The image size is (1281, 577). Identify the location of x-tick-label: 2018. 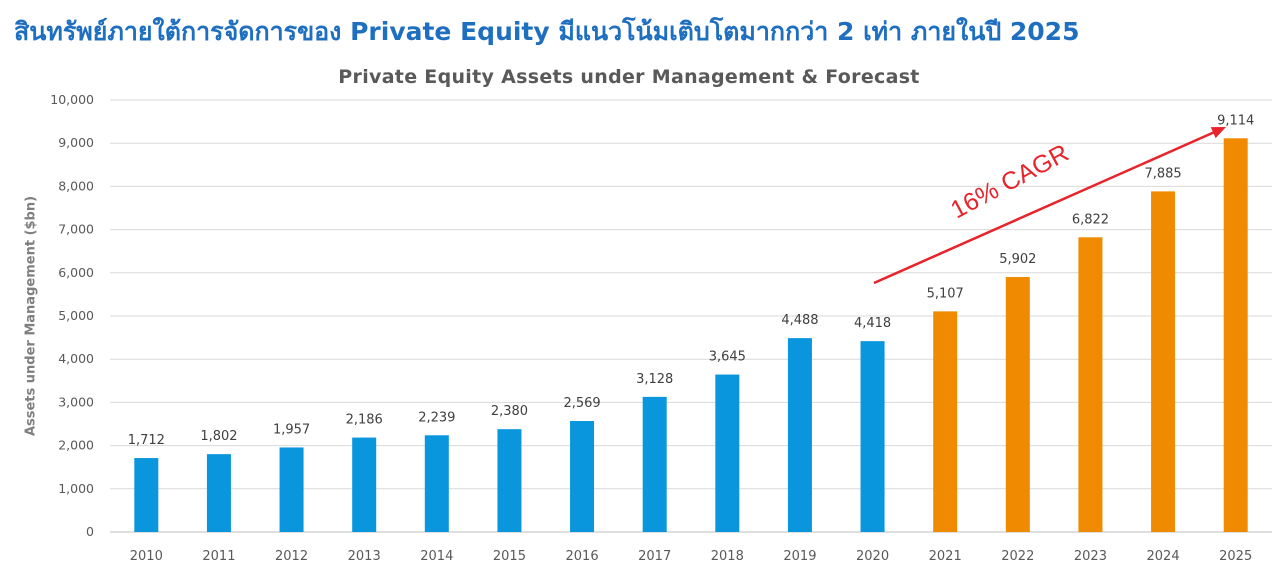
(727, 556).